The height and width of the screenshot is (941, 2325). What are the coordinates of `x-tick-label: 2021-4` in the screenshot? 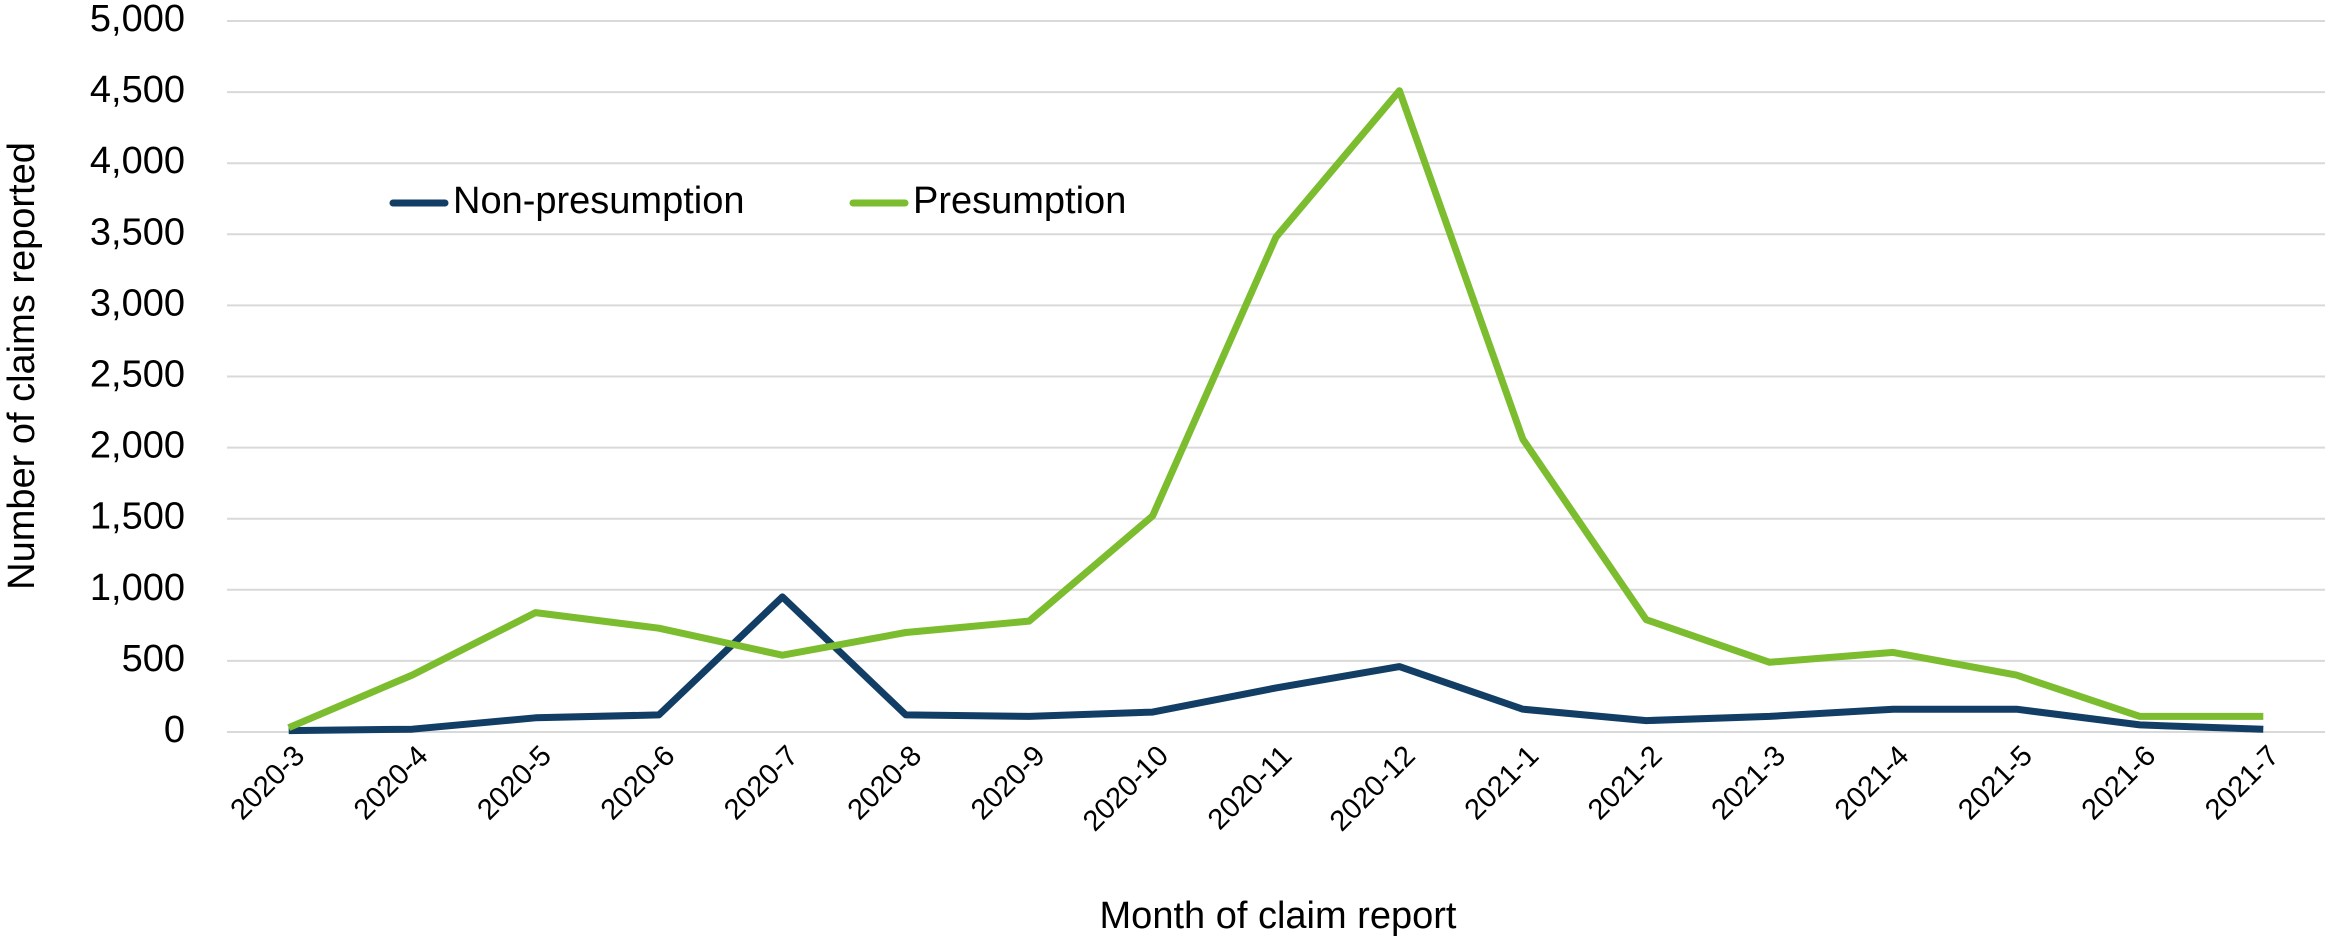 It's located at (1872, 783).